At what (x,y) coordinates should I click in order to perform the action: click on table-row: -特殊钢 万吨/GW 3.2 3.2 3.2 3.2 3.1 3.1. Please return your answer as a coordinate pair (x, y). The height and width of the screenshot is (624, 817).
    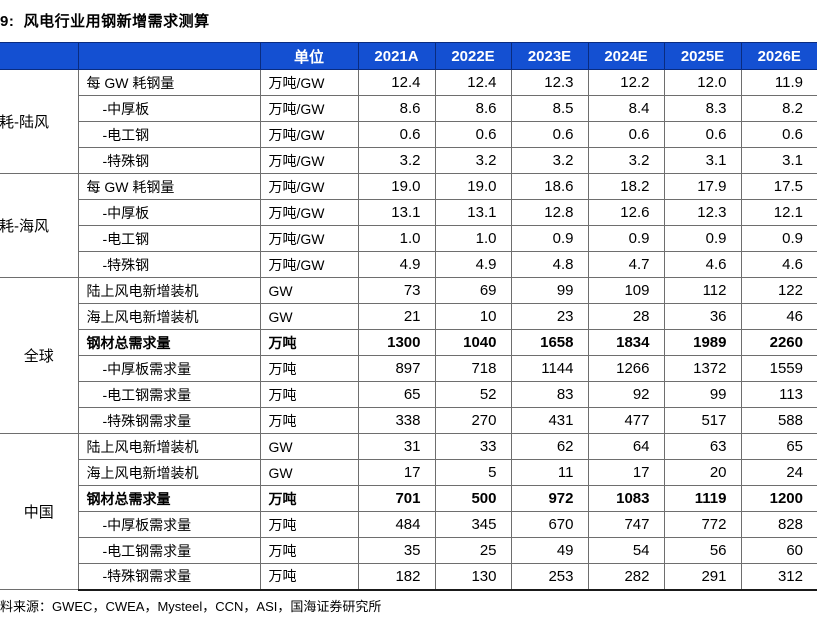
    Looking at the image, I should click on (408, 160).